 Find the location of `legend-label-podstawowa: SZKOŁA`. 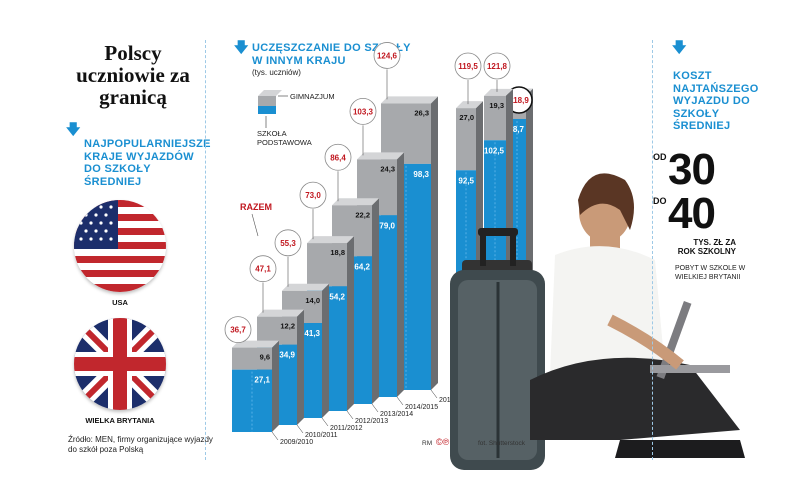

legend-label-podstawowa: SZKOŁA is located at coordinates (272, 133).